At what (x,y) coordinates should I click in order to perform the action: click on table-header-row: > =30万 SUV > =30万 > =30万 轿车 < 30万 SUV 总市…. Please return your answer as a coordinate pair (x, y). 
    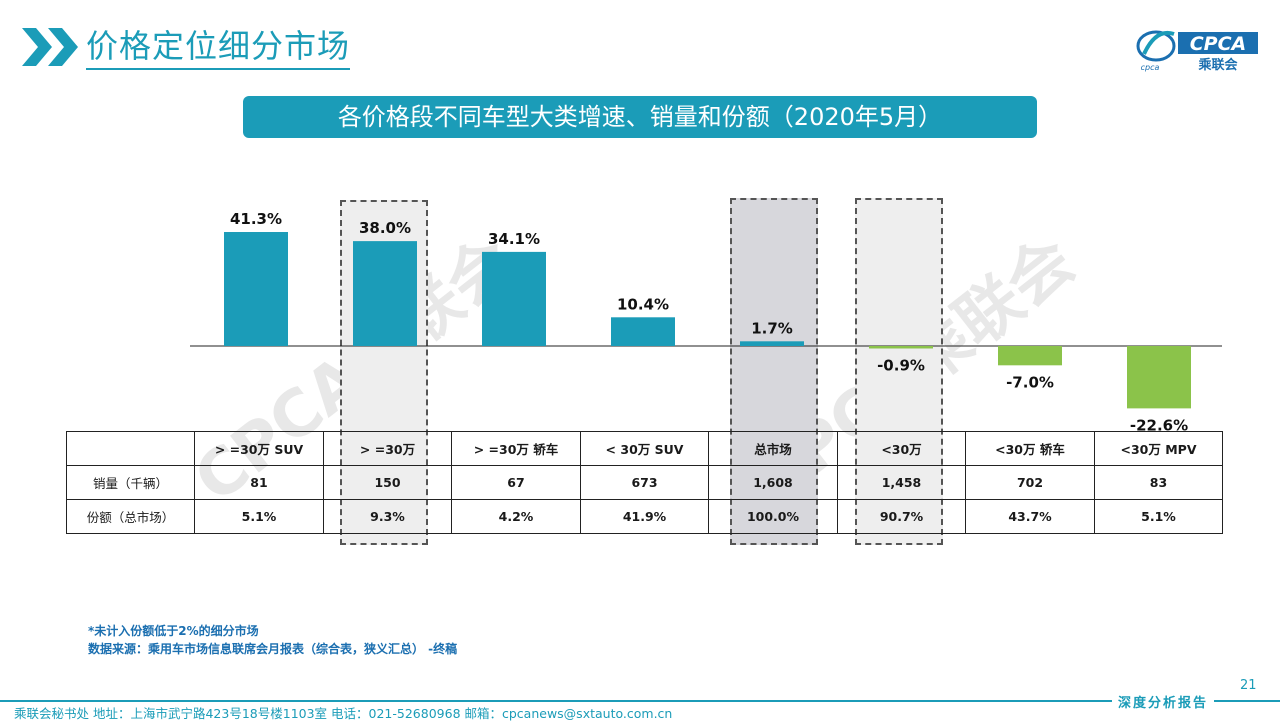
    Looking at the image, I should click on (644, 448).